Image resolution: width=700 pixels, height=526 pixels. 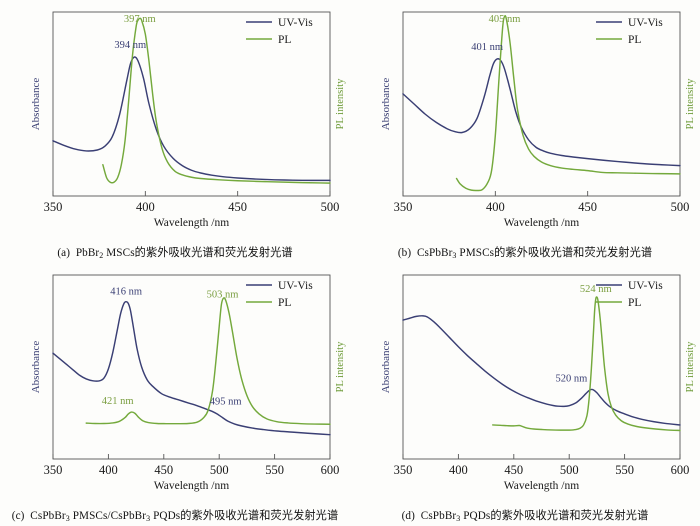 I want to click on svg-text: 421 nm, so click(x=118, y=401).